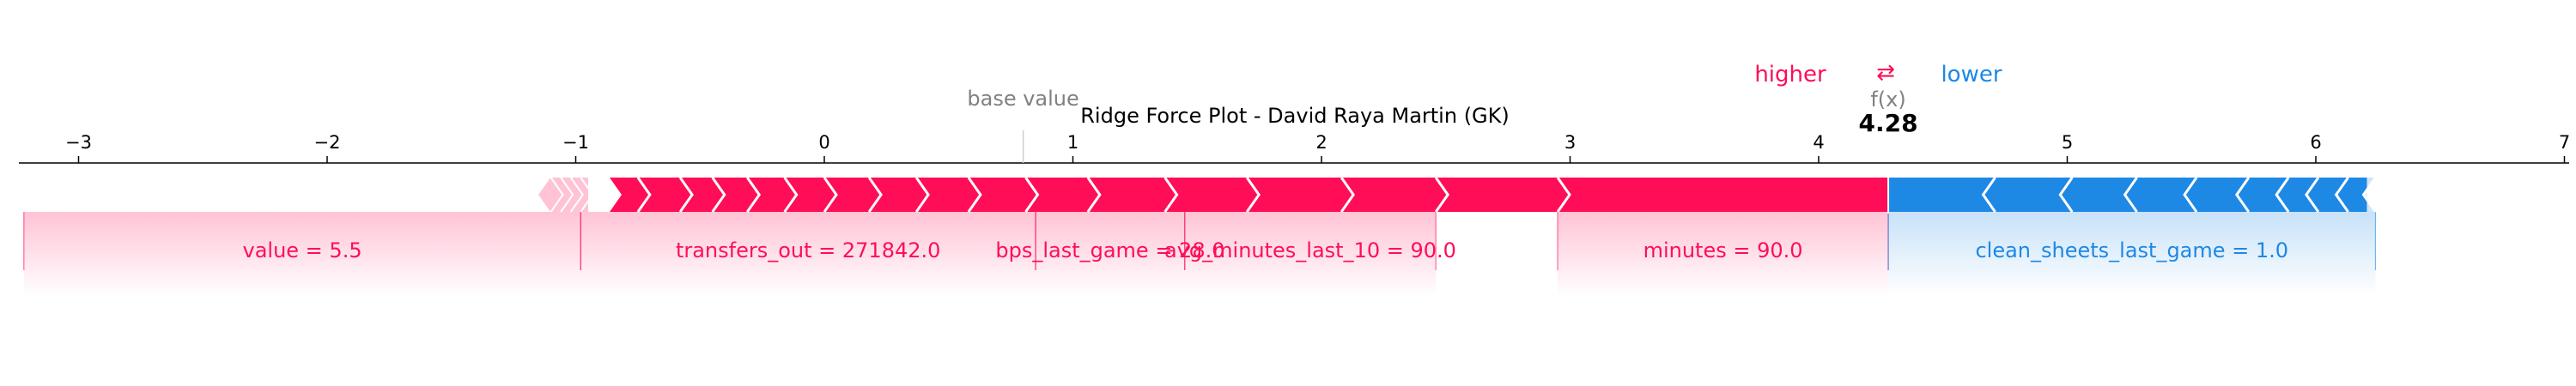 Image resolution: width=2576 pixels, height=386 pixels. Describe the element at coordinates (1294, 148) in the screenshot. I see `x-axis: −3 −2 −1 0 1 2 3 4 5 6 7` at that location.